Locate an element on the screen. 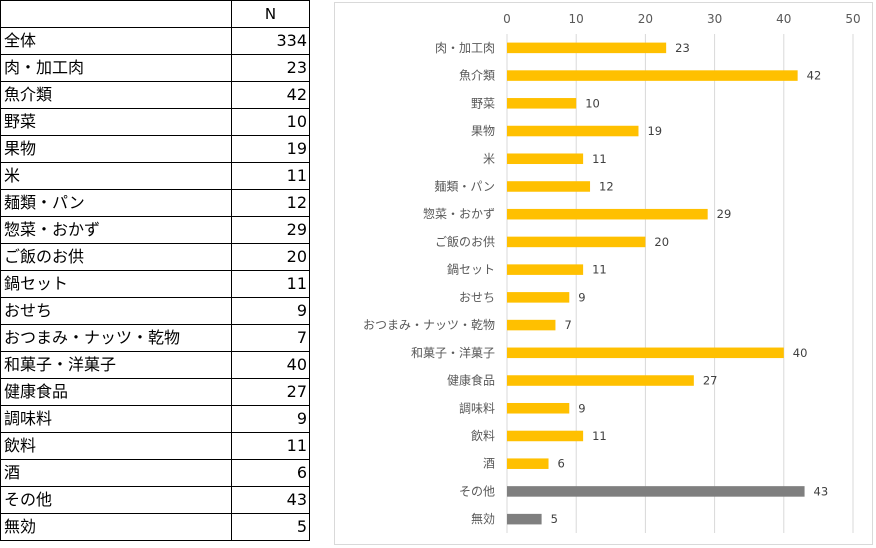  category-label: 惣菜・おかず is located at coordinates (459, 213).